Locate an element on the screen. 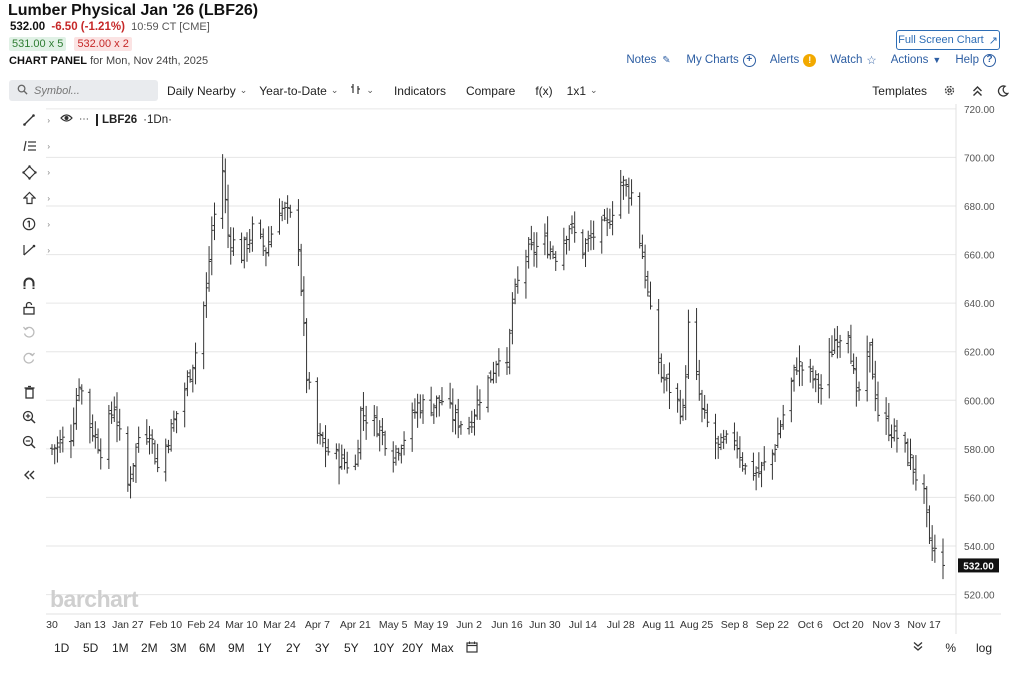 The height and width of the screenshot is (674, 1018). compare-button: Compare is located at coordinates (490, 90).